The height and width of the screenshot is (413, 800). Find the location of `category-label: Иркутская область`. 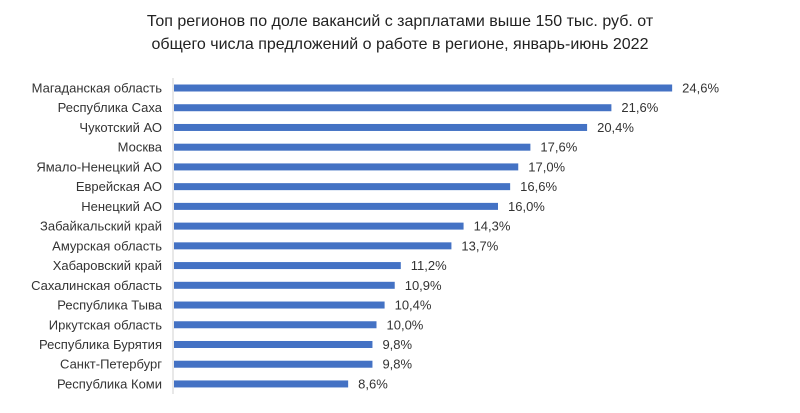

category-label: Иркутская область is located at coordinates (105, 324).